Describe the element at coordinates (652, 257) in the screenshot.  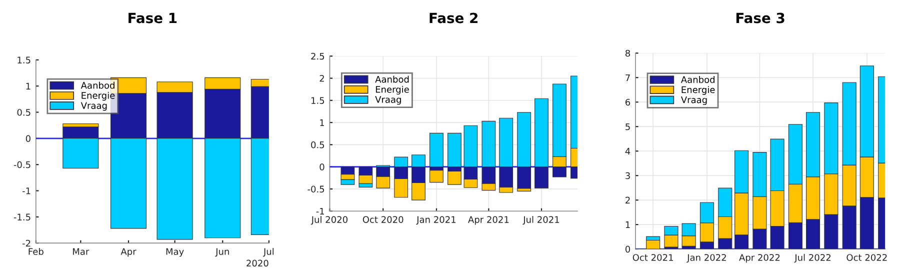
I see `x-tick-label: Oct 2021` at that location.